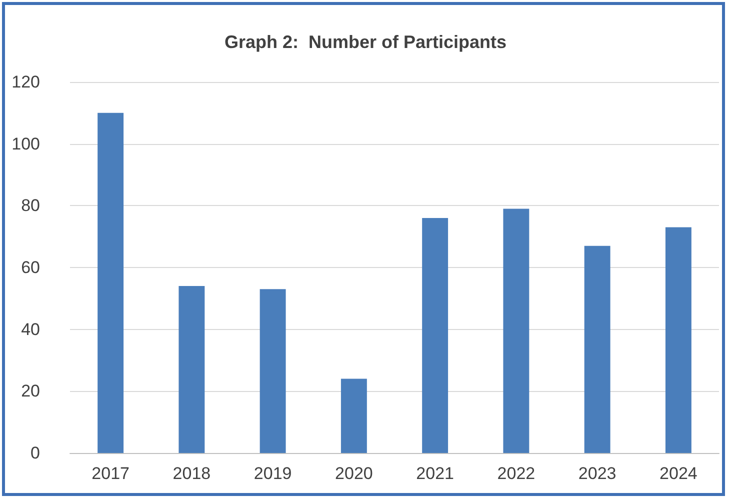 This screenshot has width=731, height=502. Describe the element at coordinates (26, 144) in the screenshot. I see `y-tick-label: 100` at that location.